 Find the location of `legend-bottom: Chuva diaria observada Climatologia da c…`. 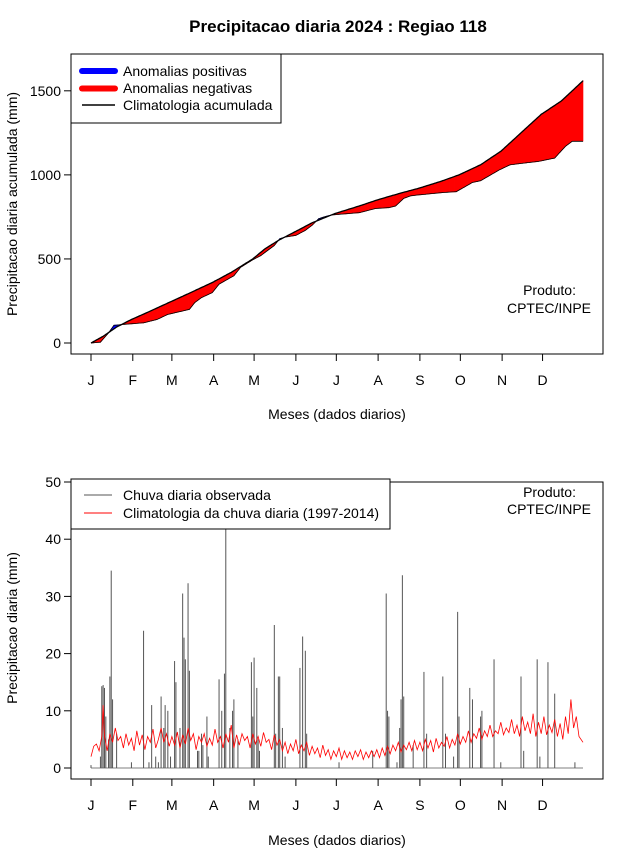

legend-bottom: Chuva diaria observada Climatologia da c… is located at coordinates (230, 504).